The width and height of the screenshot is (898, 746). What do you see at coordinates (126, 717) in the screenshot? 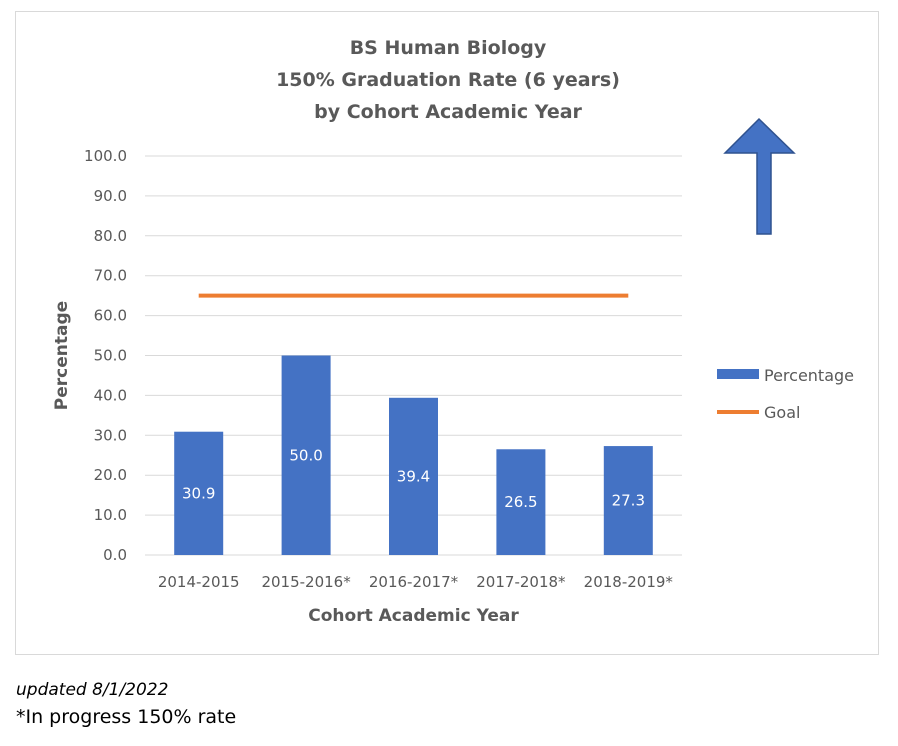
I see `footnote-in-progress: *In progress 150% rate` at bounding box center [126, 717].